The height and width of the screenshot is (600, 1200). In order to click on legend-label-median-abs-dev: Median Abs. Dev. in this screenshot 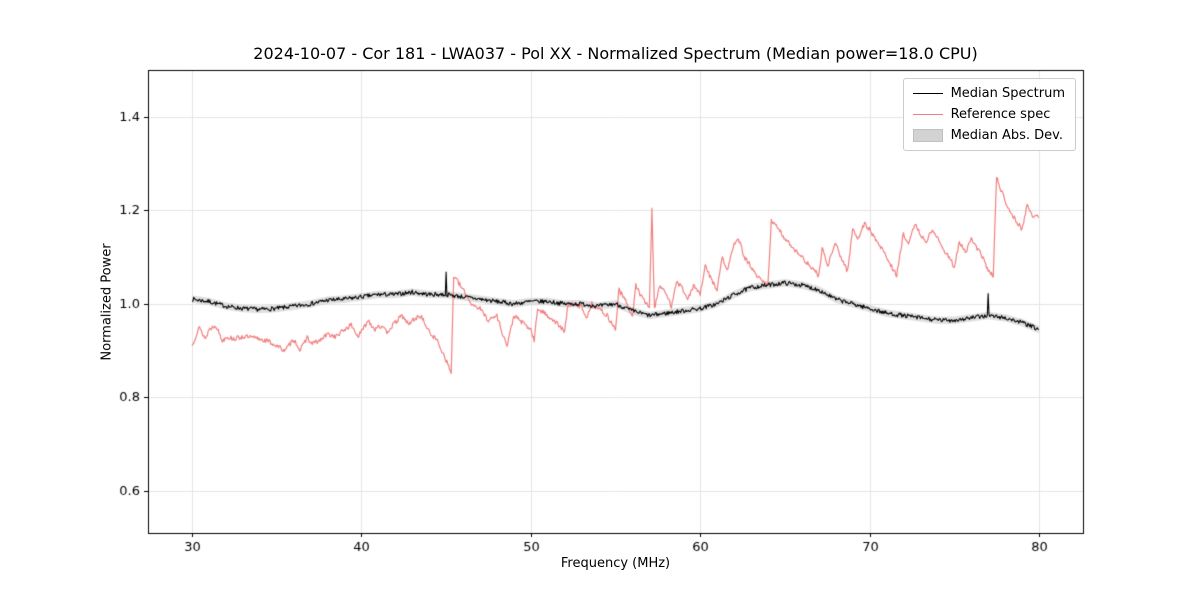, I will do `click(1007, 135)`.